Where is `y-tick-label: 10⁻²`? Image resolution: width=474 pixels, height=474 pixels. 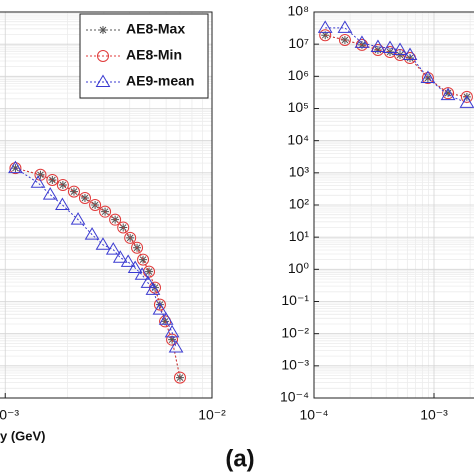 y-tick-label: 10⁻² is located at coordinates (295, 332).